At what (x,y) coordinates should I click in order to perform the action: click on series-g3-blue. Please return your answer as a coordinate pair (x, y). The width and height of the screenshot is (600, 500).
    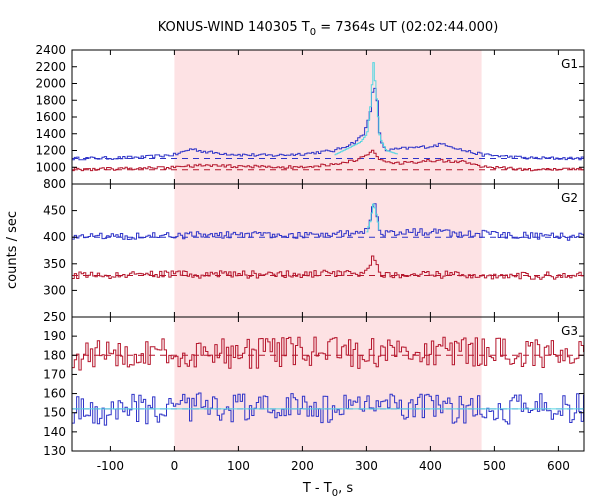
    Looking at the image, I should click on (328, 409).